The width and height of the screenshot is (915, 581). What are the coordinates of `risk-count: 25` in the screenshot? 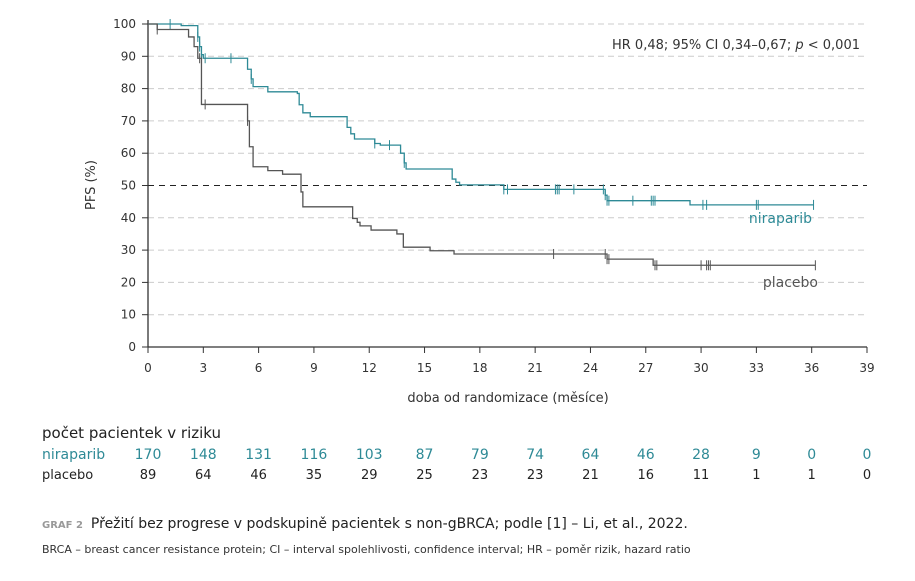 It's located at (424, 475).